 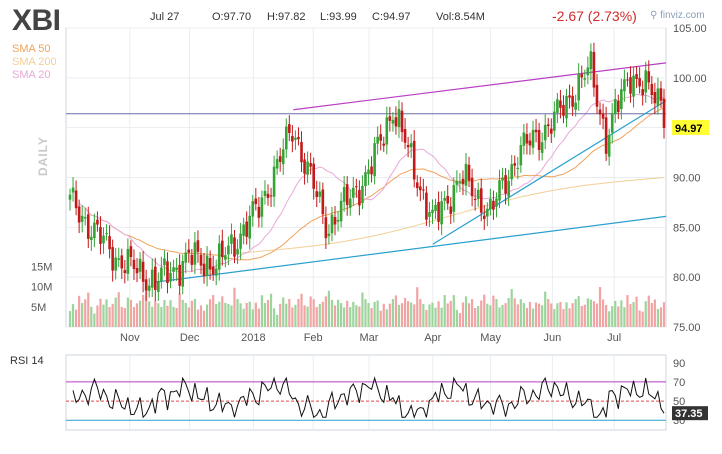 I want to click on legend-sma50: SMA 50, so click(x=31, y=49).